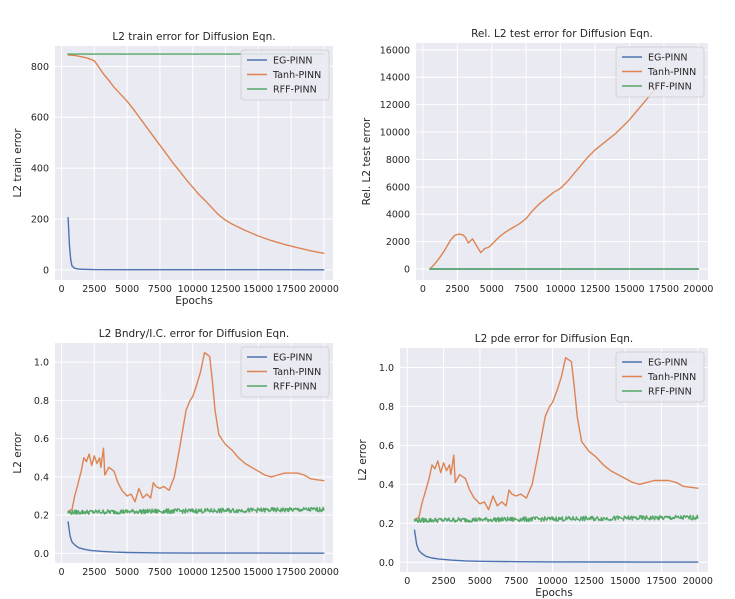  Describe the element at coordinates (40, 118) in the screenshot. I see `y-tick-label: 600` at that location.